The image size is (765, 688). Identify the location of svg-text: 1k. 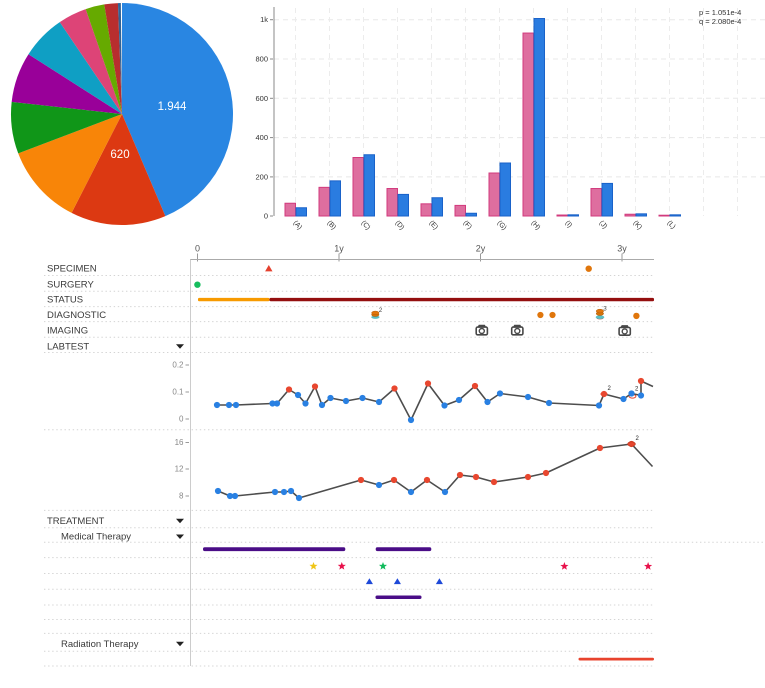
(264, 19).